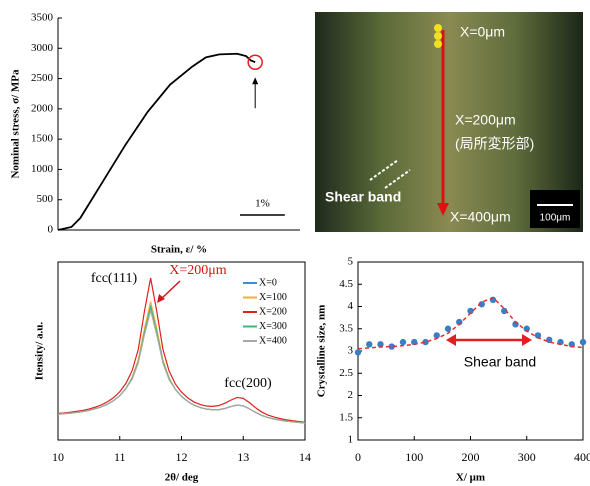 This screenshot has height=486, width=590. I want to click on x-tick-label: 10, so click(58, 457).